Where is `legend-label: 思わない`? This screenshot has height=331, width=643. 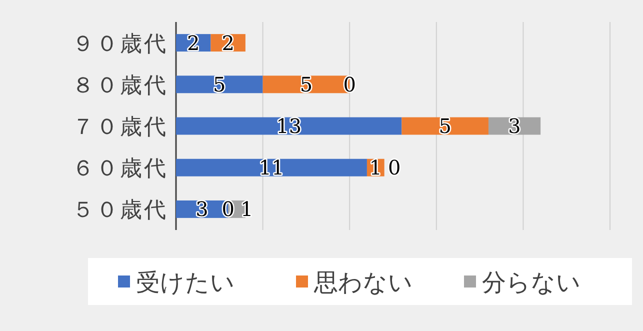
legend-label: 思わない is located at coordinates (363, 282).